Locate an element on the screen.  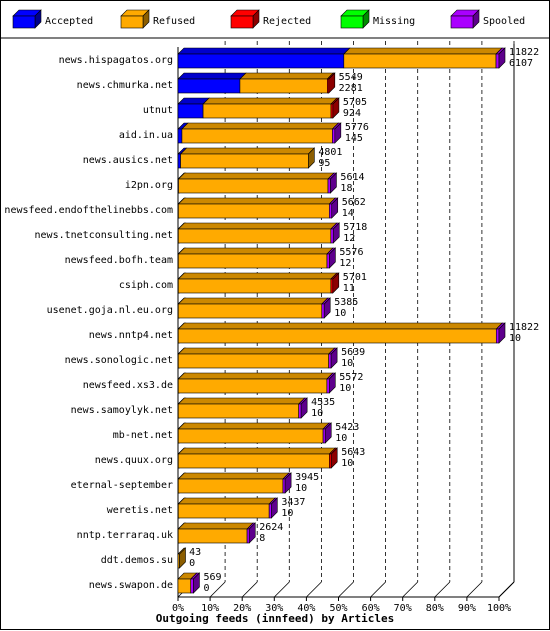
category-label: news.quux.org is located at coordinates (134, 460).